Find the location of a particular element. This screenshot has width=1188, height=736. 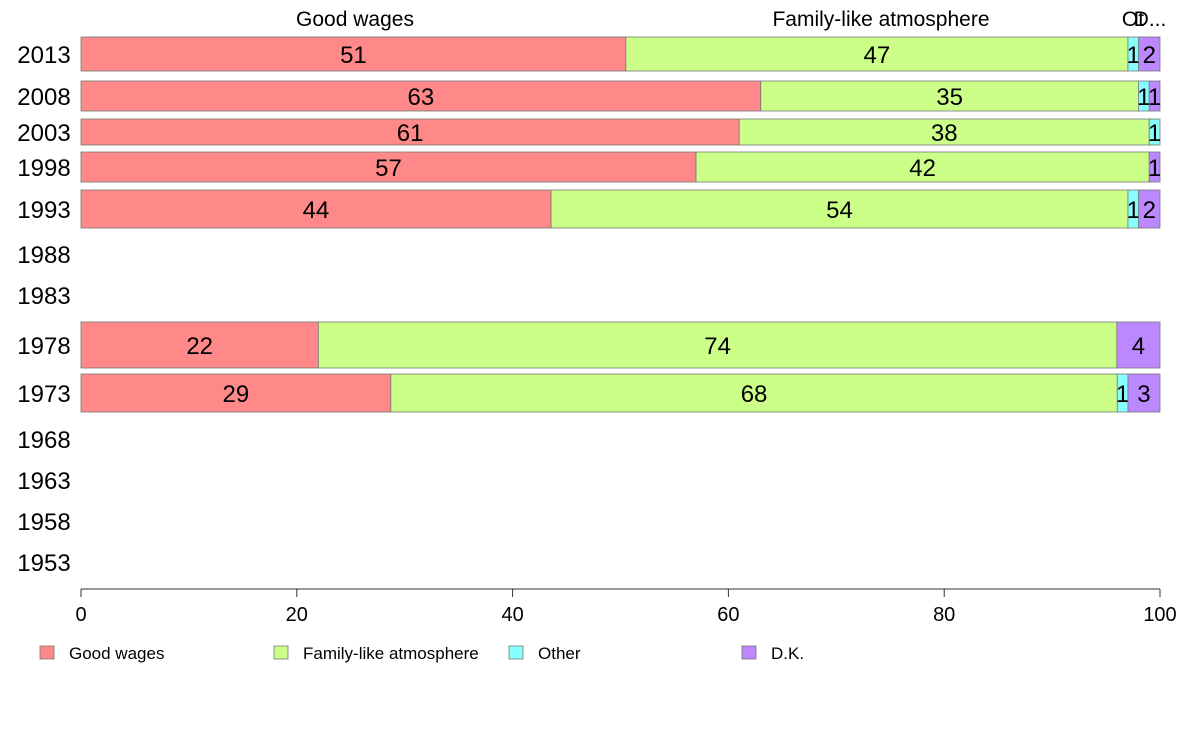

top-series-label: Family-like atmosphere is located at coordinates (880, 19).